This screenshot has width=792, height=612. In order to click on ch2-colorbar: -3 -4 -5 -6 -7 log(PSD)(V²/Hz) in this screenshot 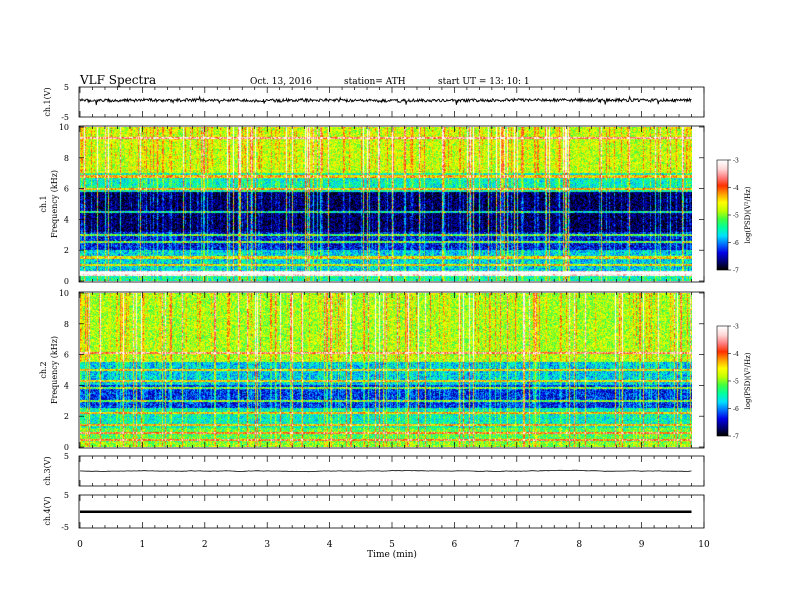, I will do `click(734, 382)`.